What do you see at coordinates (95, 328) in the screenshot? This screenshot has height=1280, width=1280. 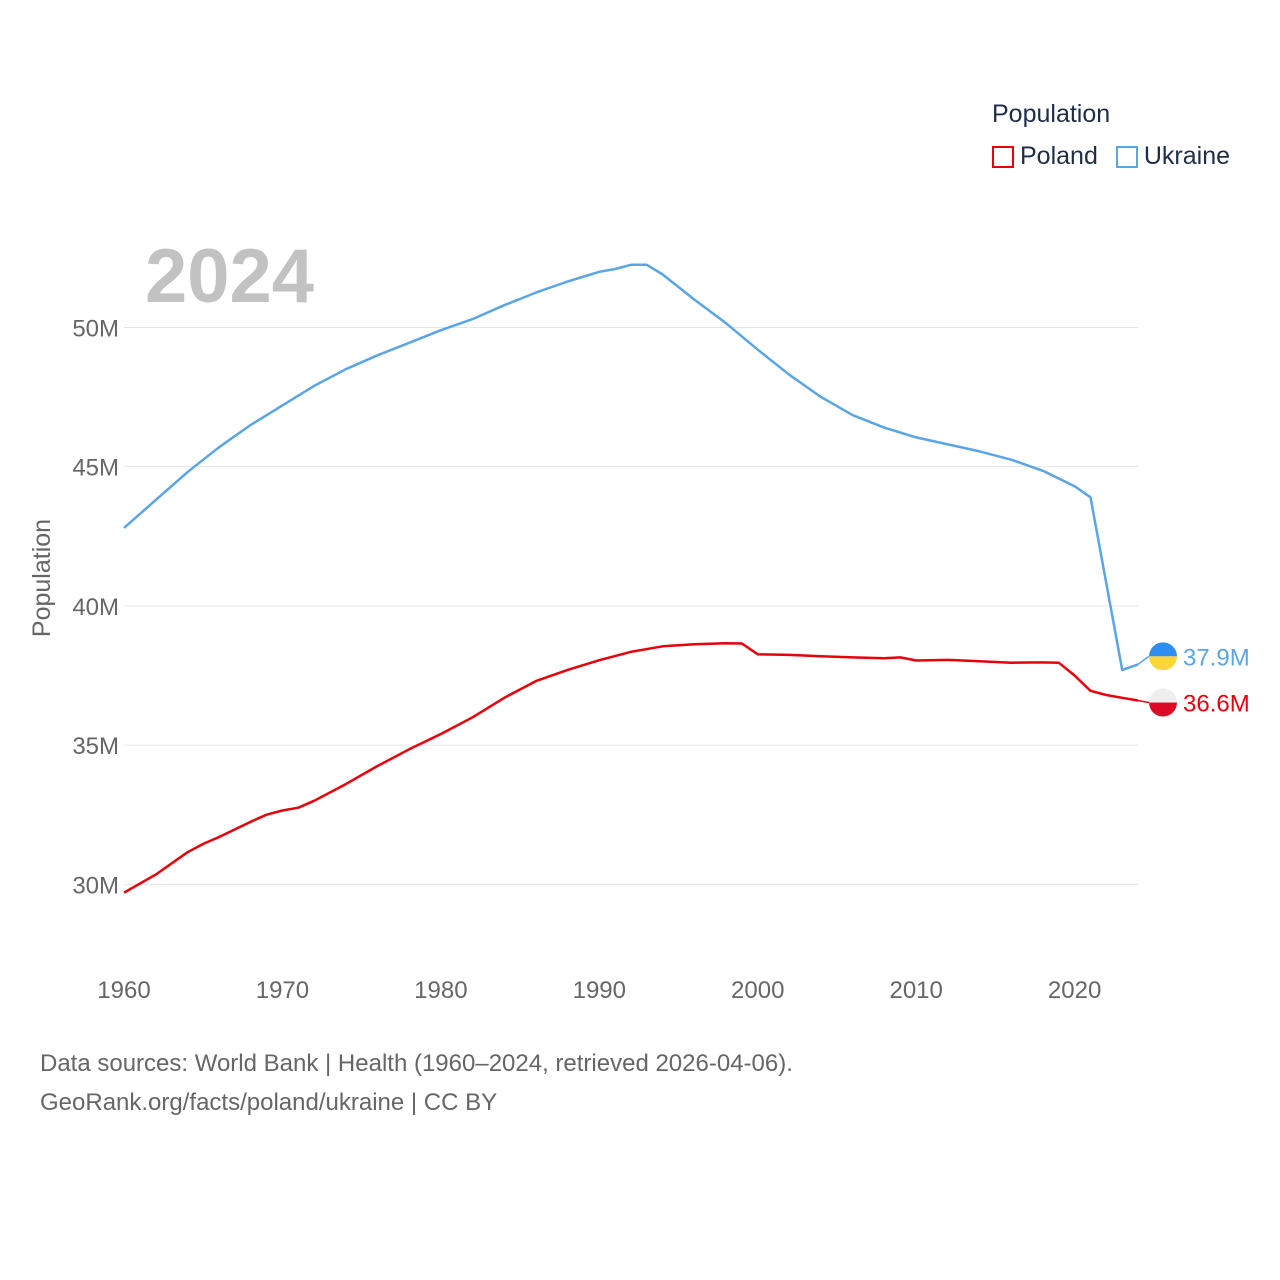 I see `y-tick-label: 50M` at bounding box center [95, 328].